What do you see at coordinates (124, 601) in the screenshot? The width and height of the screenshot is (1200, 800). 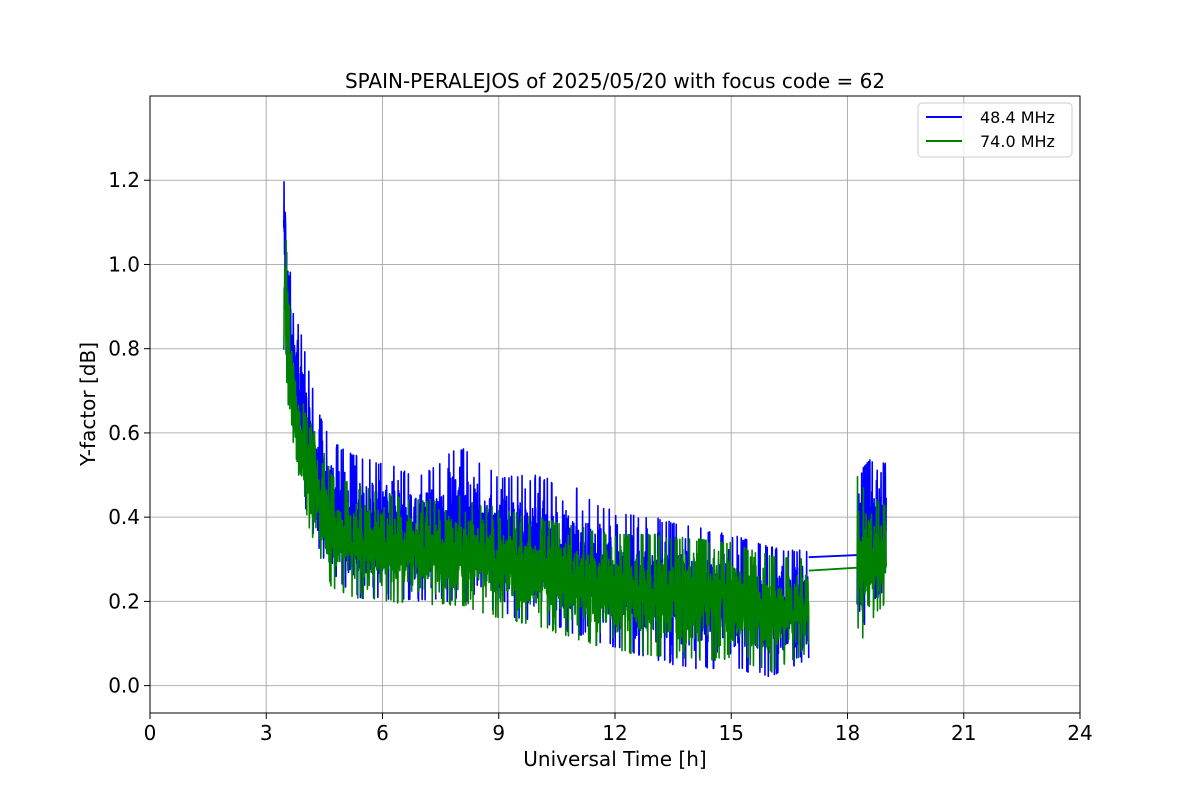 I see `y-tick-label: 0.2` at bounding box center [124, 601].